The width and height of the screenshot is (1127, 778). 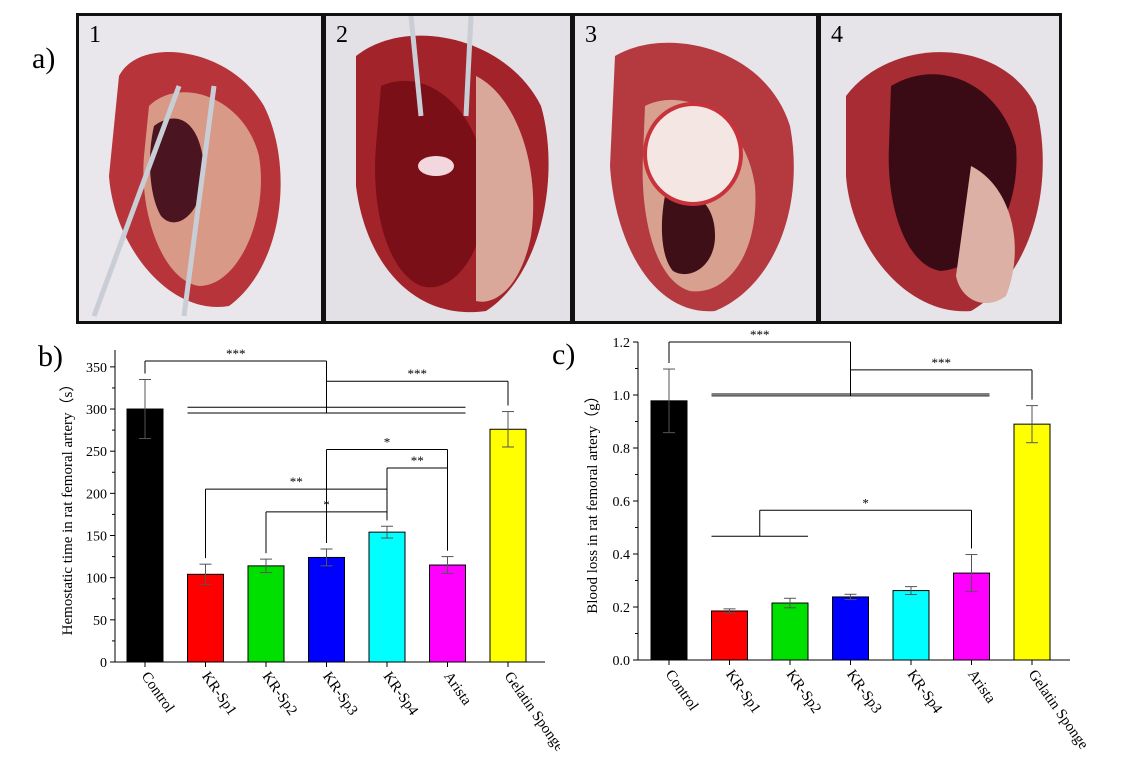 What do you see at coordinates (622, 555) in the screenshot?
I see `y-tick-label: 0.4` at bounding box center [622, 555].